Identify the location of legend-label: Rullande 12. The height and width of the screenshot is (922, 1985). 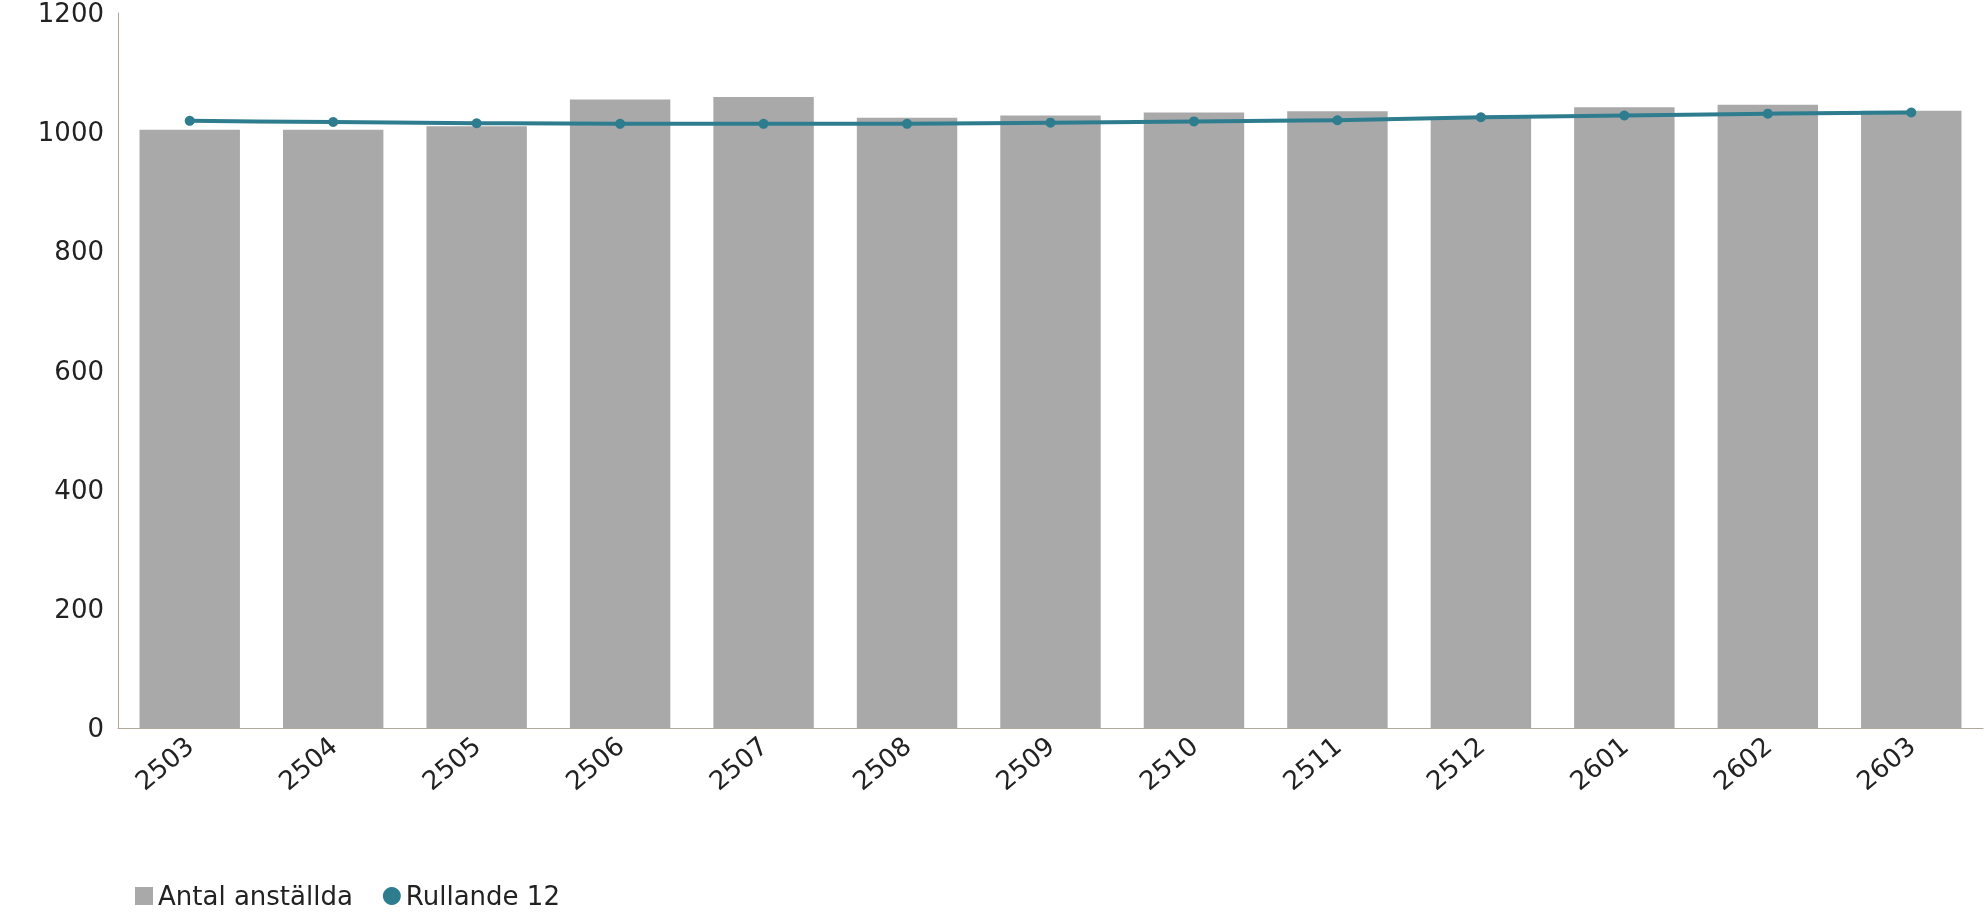
(482, 896).